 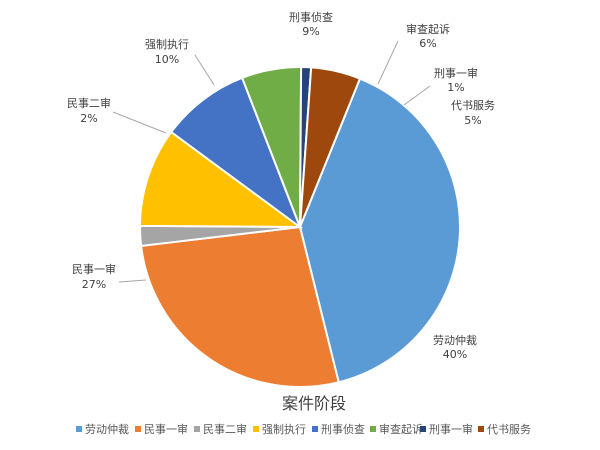 I want to click on legend-label: 刑事侦查, so click(x=343, y=429).